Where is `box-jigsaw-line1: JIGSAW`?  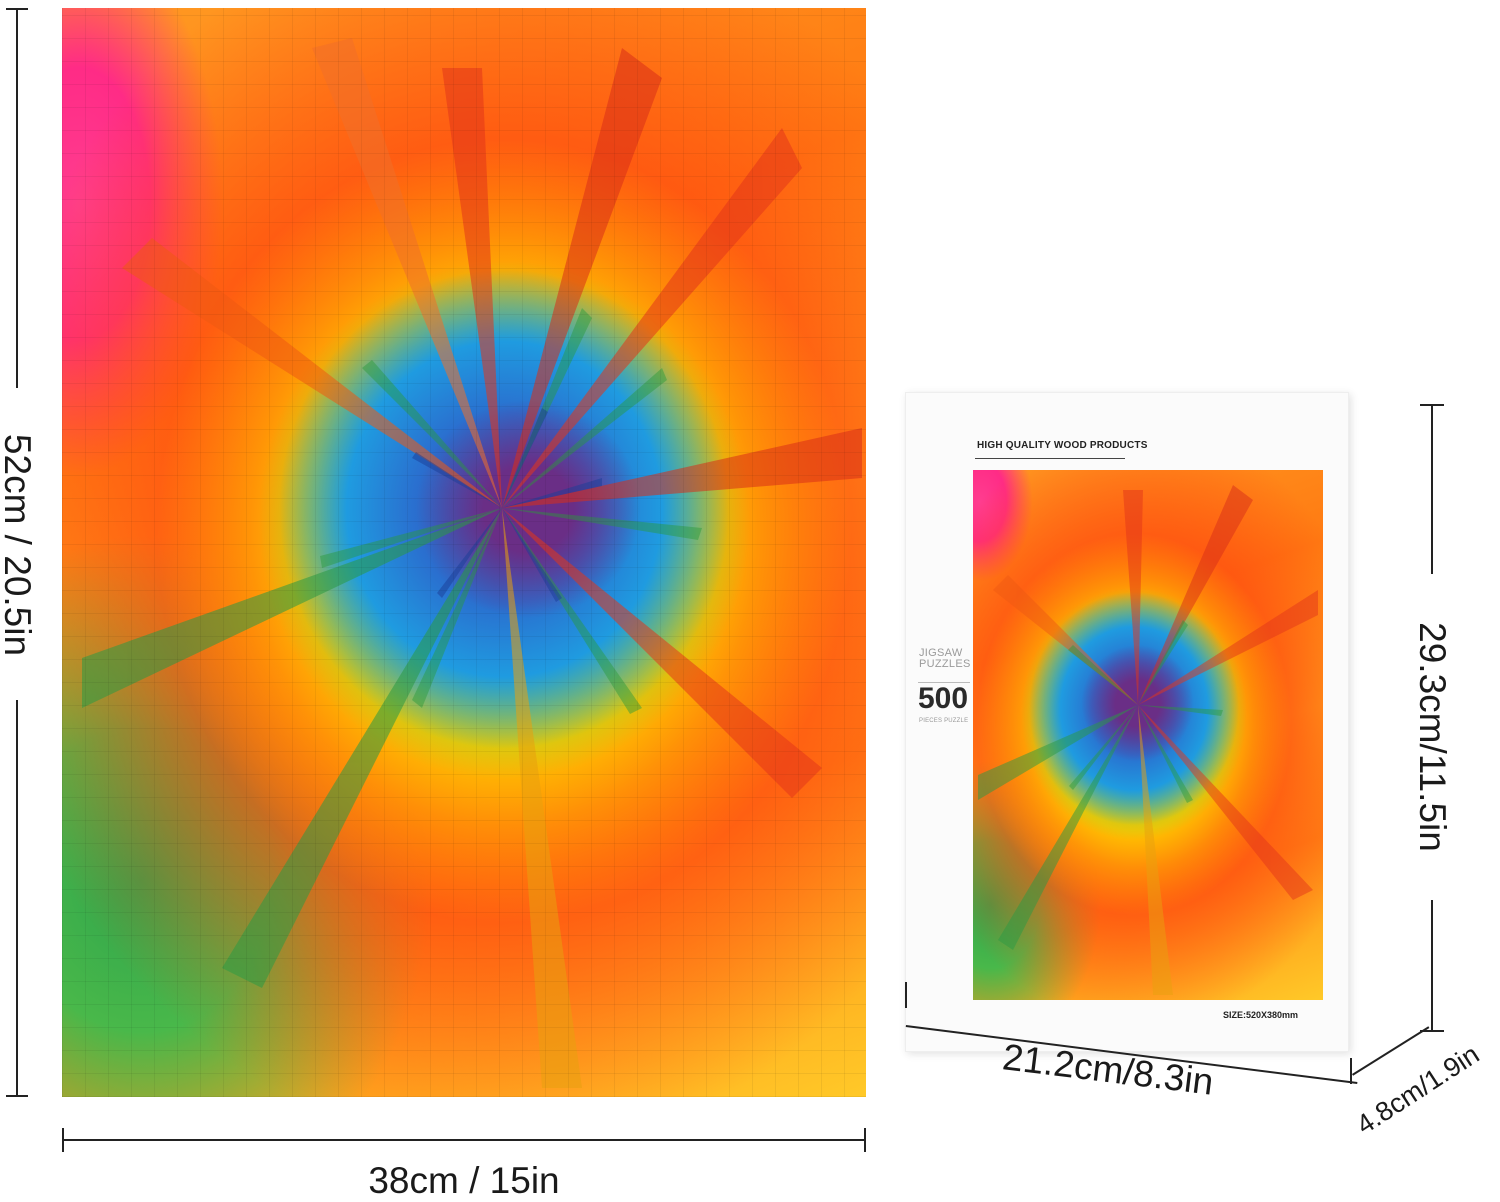 box-jigsaw-line1: JIGSAW is located at coordinates (941, 653).